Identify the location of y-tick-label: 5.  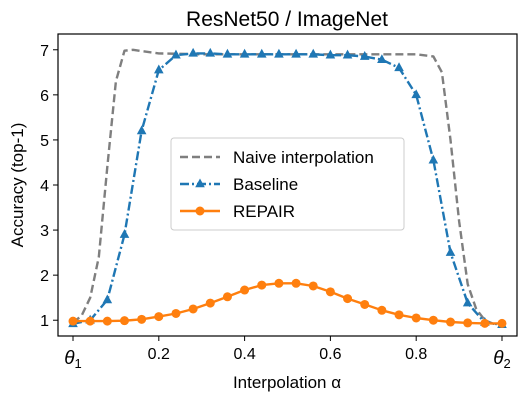
(44, 141).